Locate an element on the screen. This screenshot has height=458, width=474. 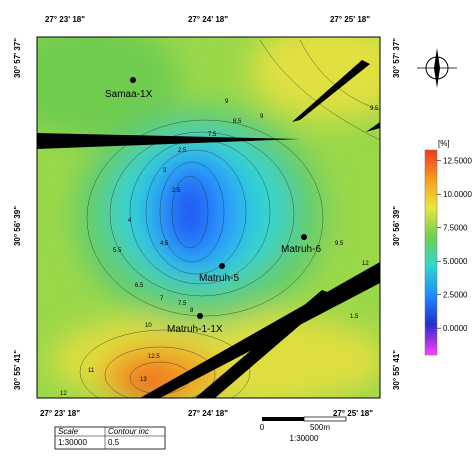
compass-label: N is located at coordinates (437, 69).